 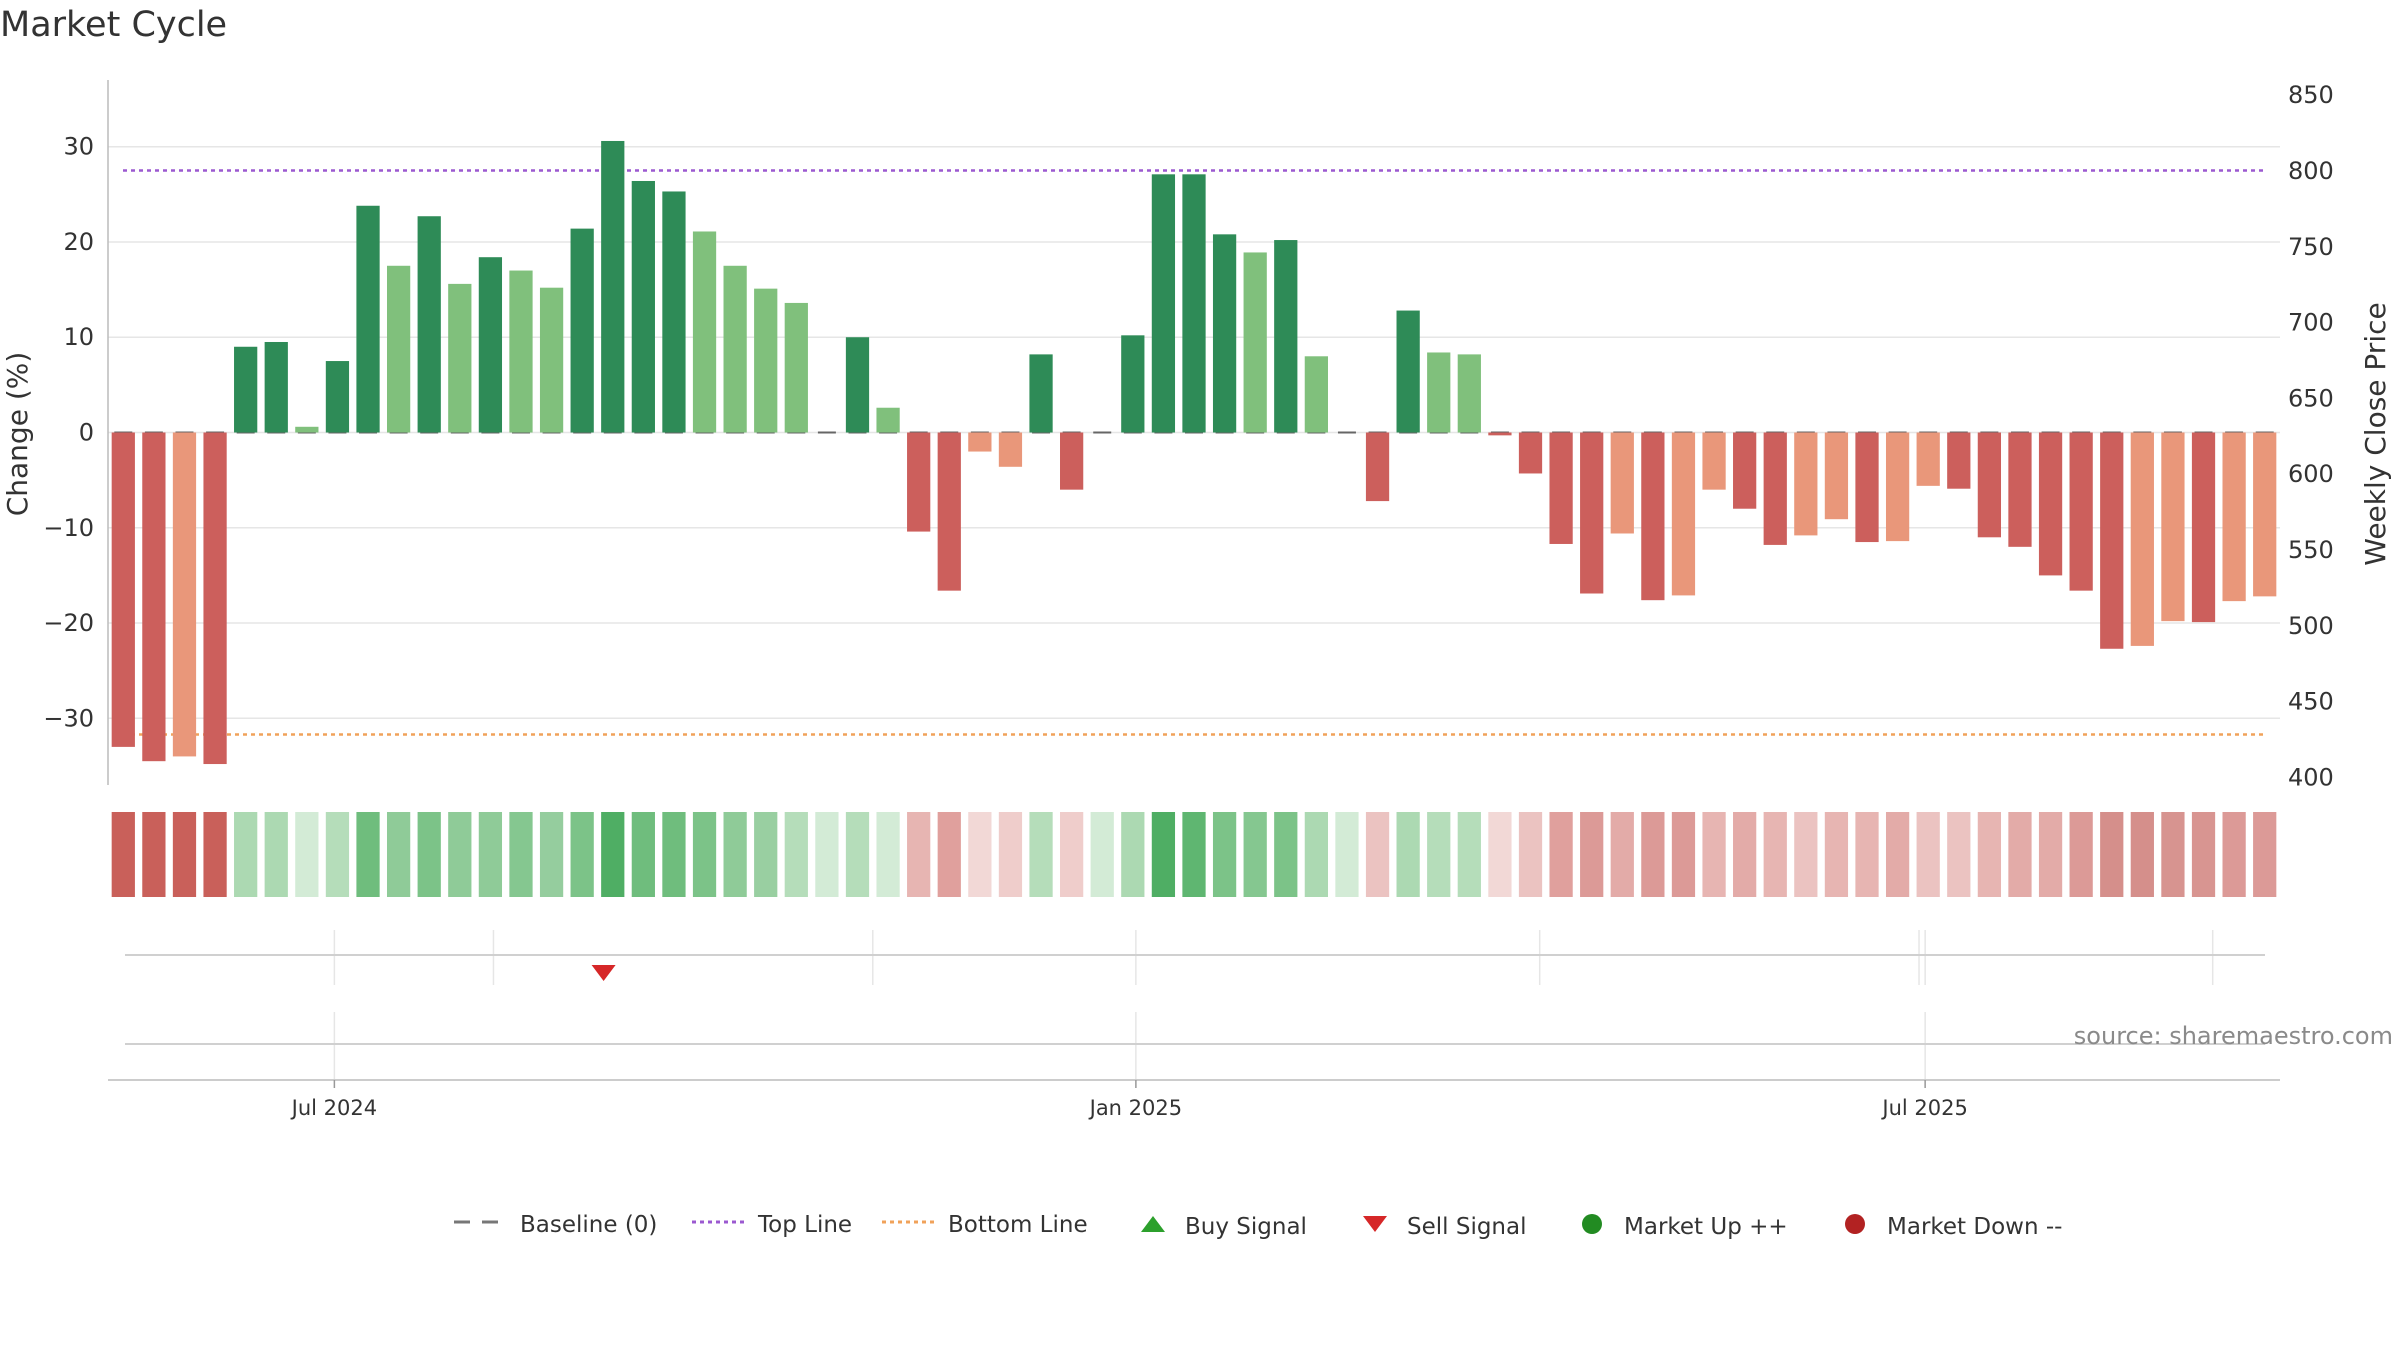 What do you see at coordinates (1948, 1227) in the screenshot?
I see `legend-item: Market Down --` at bounding box center [1948, 1227].